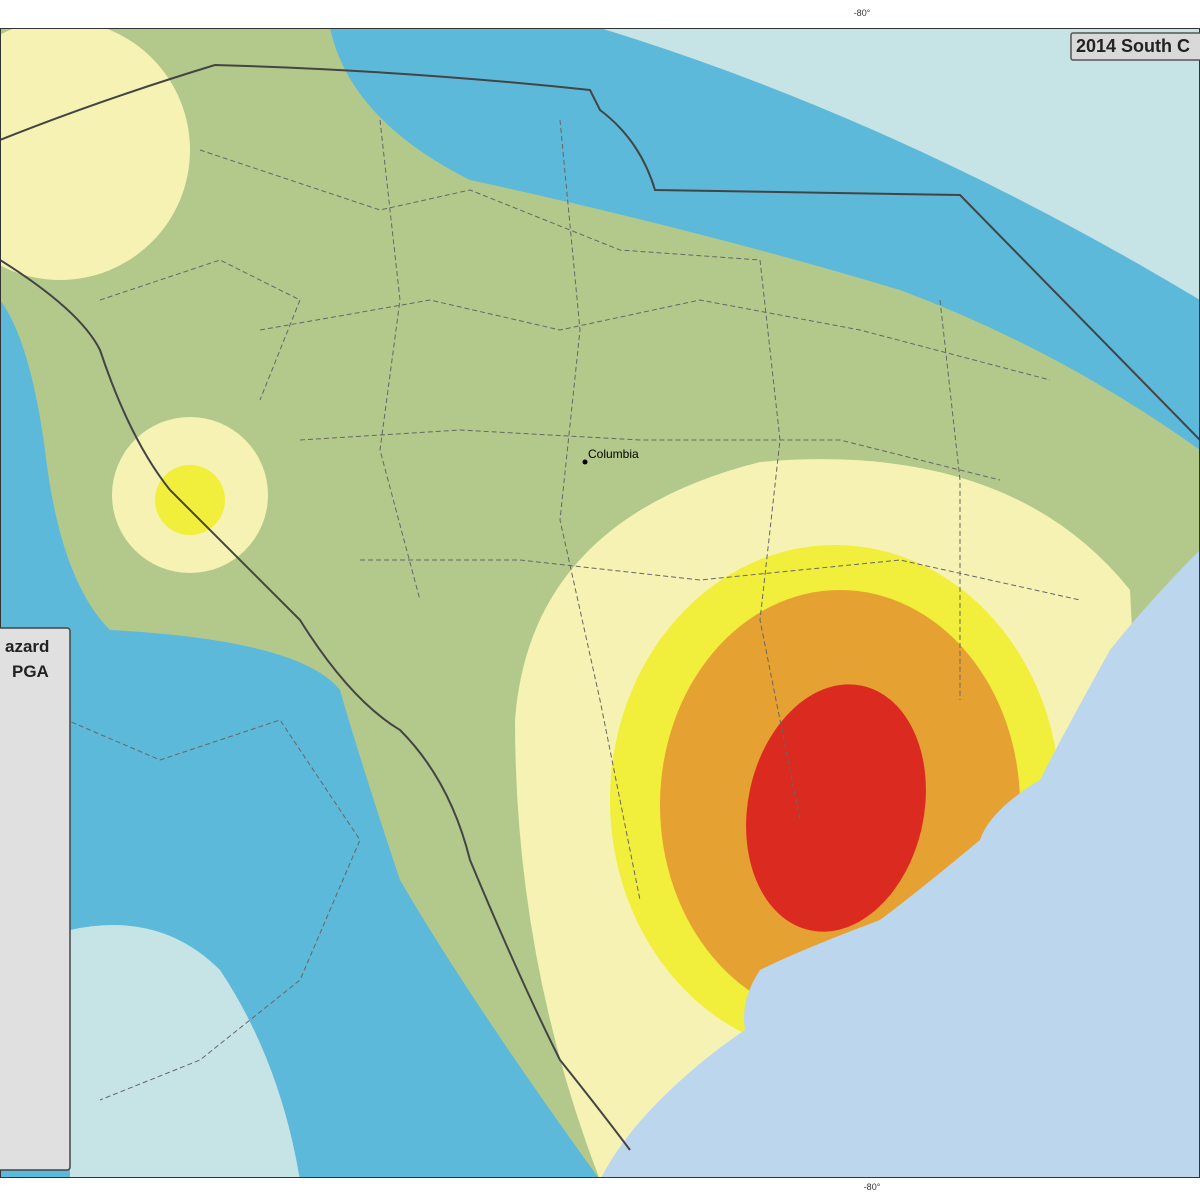 The image size is (1200, 1200). I want to click on title-box, so click(1135, 46).